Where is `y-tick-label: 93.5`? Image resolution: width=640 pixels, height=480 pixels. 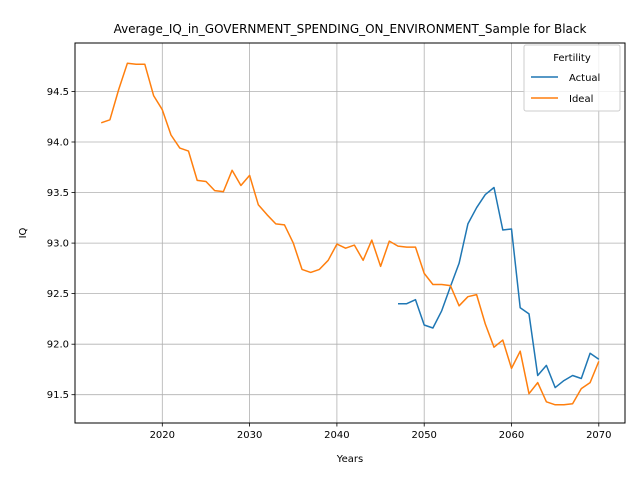 y-tick-label: 93.5 is located at coordinates (58, 193).